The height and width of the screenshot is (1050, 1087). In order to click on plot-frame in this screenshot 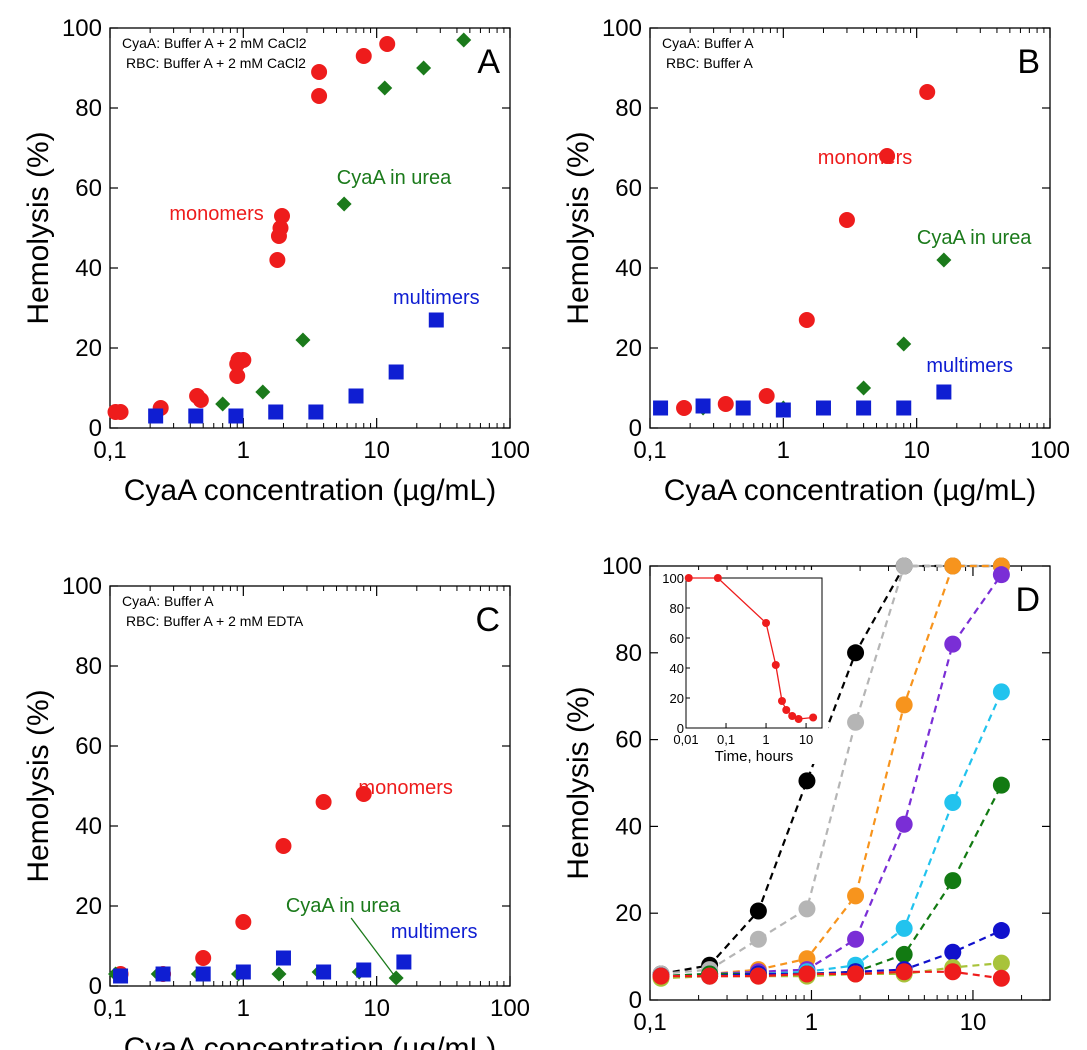, I will do `click(310, 228)`.